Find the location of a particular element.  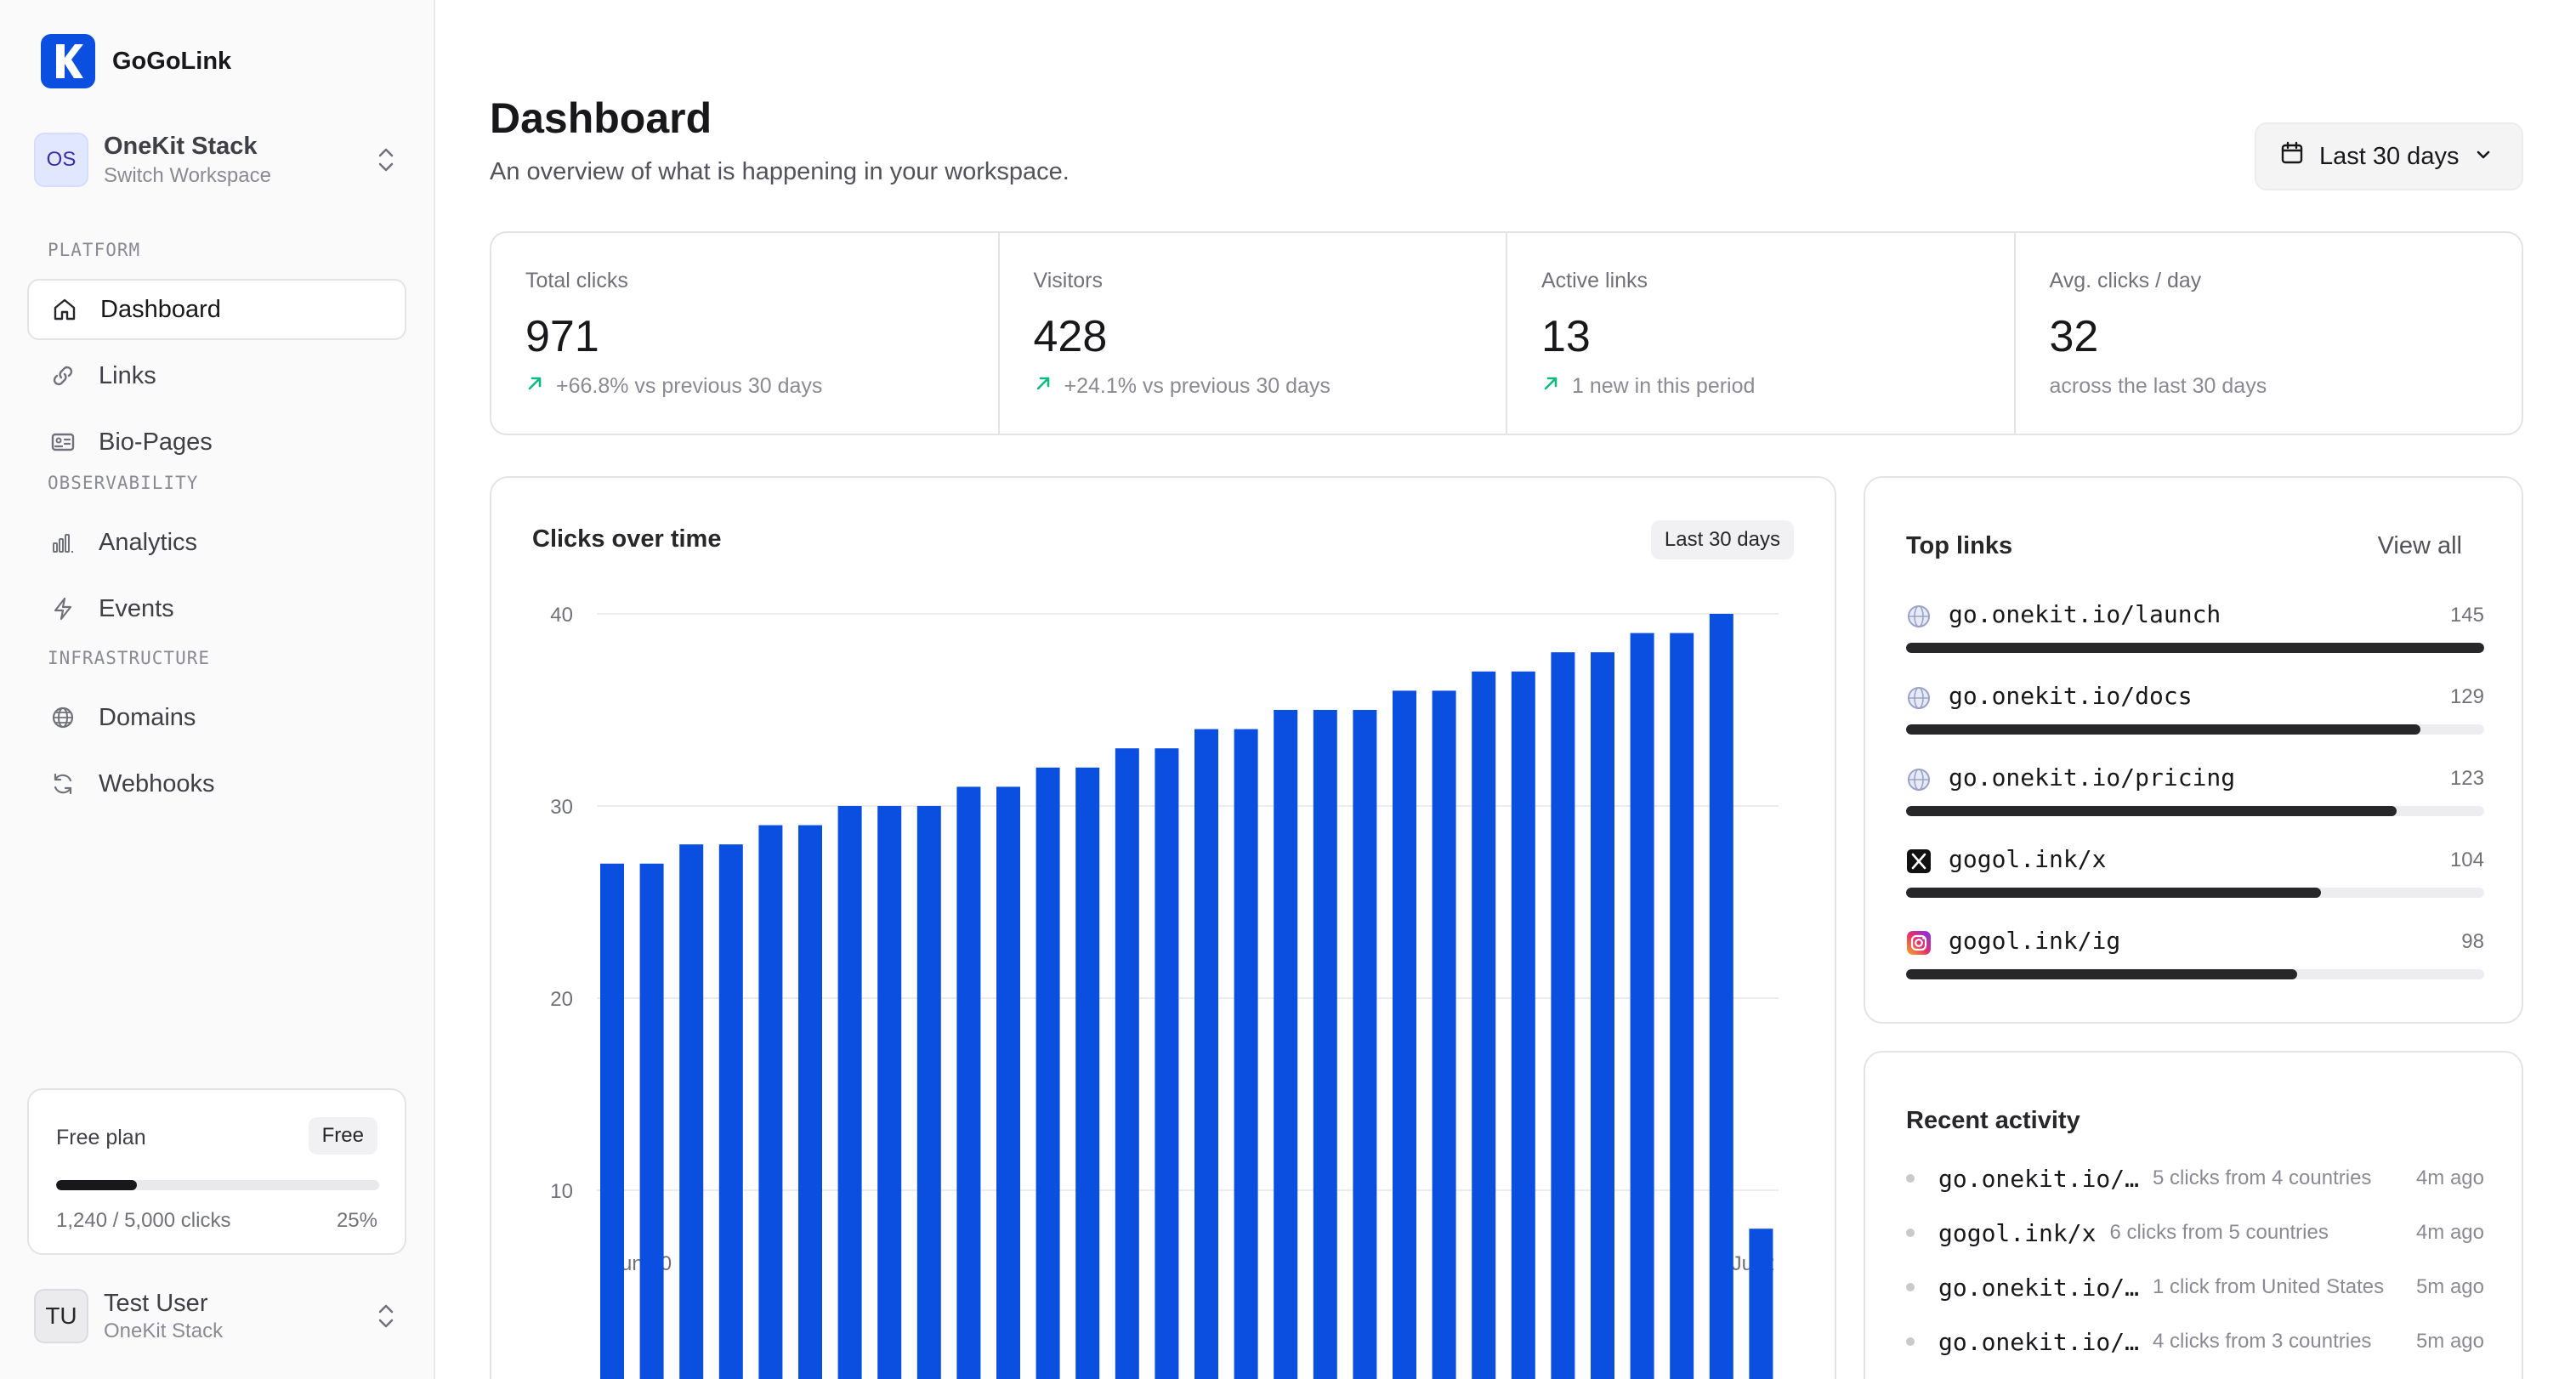

sidebar-item-label: Links is located at coordinates (128, 375).